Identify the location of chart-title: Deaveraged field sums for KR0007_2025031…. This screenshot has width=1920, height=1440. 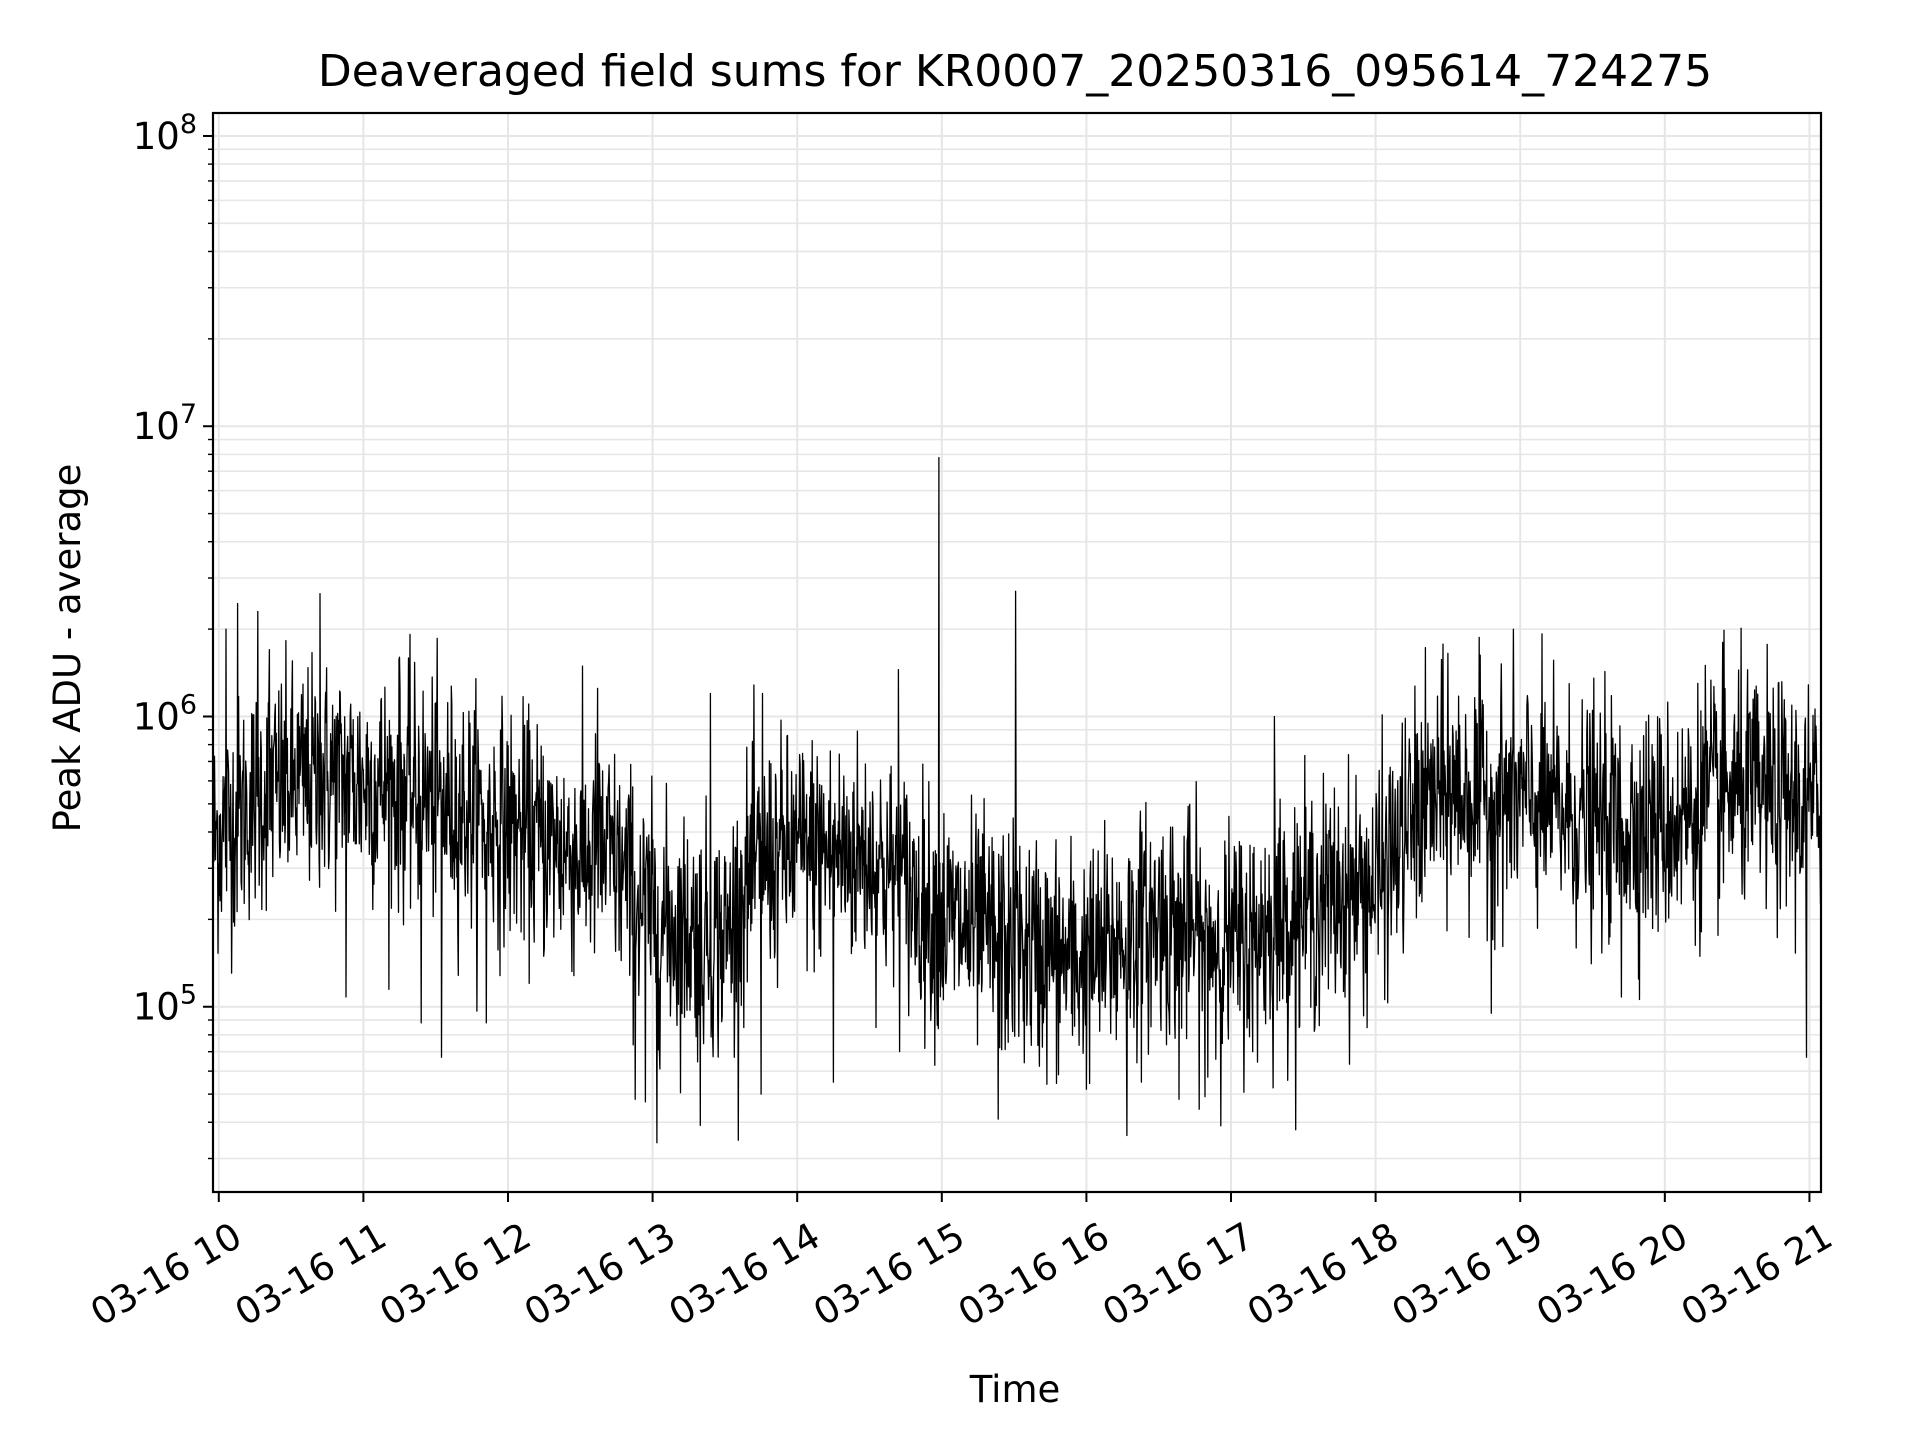
(1015, 71).